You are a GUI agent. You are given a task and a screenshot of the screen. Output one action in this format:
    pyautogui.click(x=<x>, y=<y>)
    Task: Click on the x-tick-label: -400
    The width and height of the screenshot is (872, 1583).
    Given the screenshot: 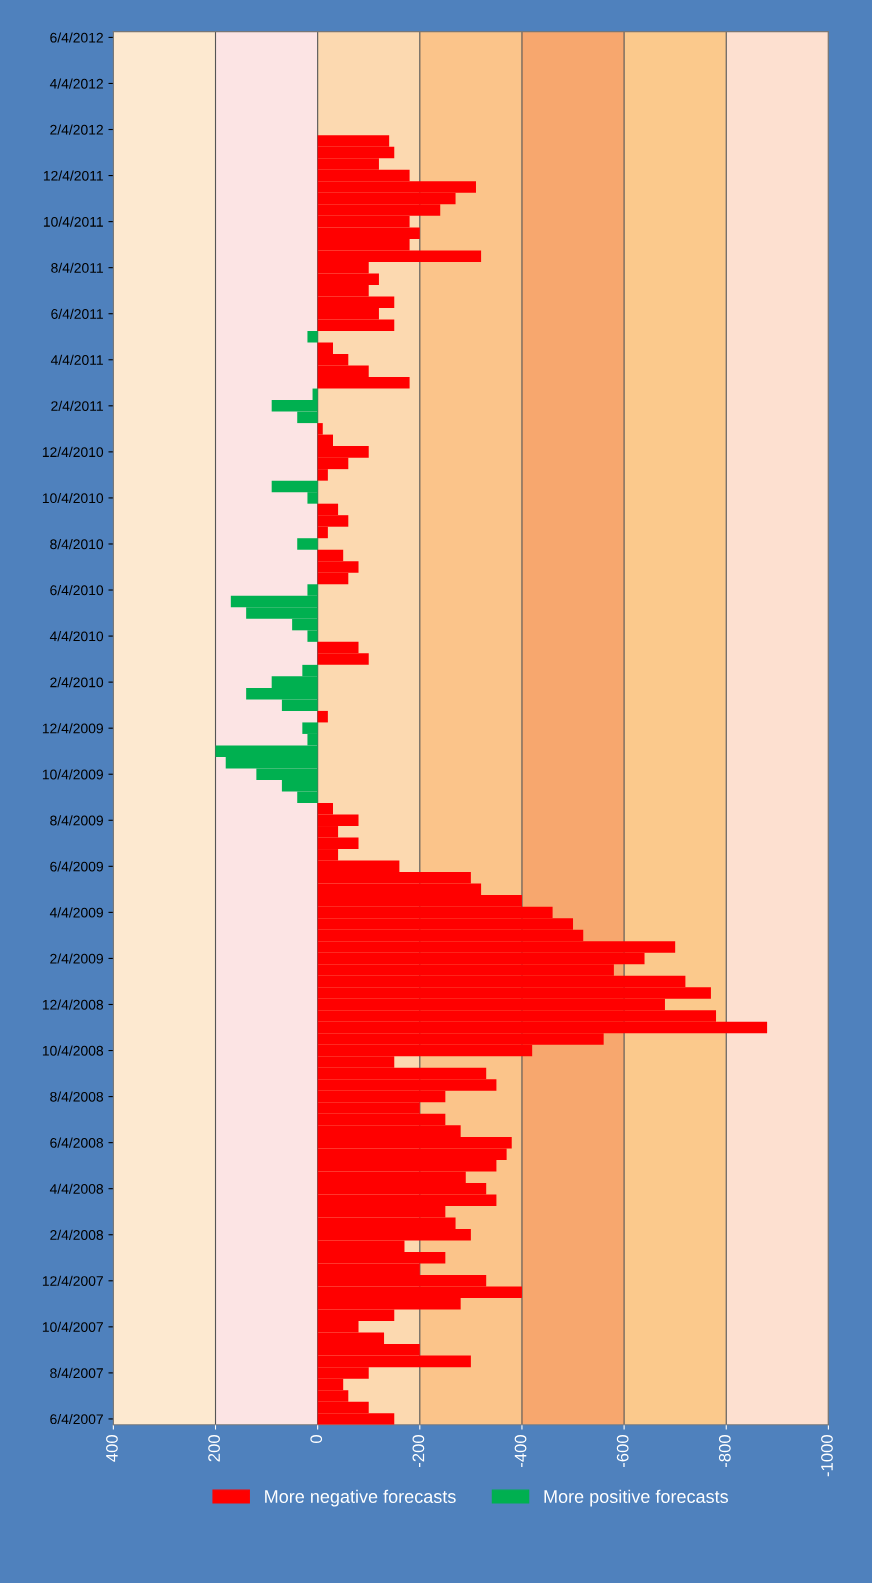 What is the action you would take?
    pyautogui.click(x=520, y=1451)
    